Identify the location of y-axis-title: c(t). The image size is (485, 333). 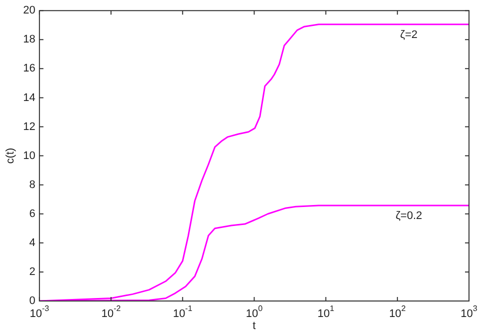
(10, 156).